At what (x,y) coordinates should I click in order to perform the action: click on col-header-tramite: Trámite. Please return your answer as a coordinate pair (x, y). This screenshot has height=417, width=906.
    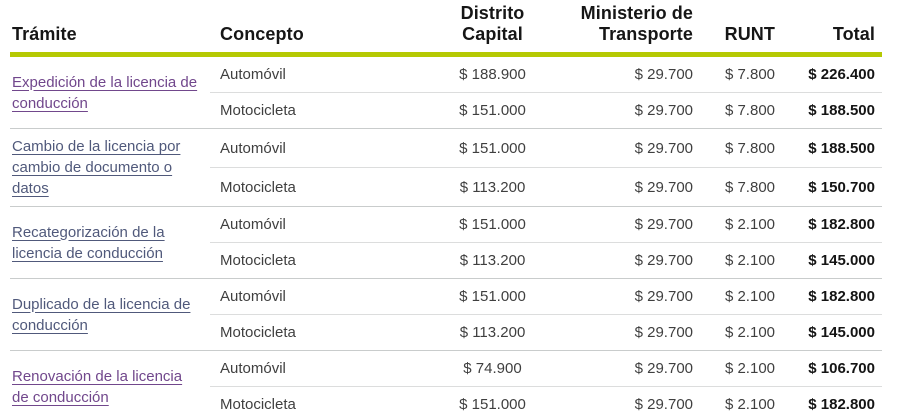
    Looking at the image, I should click on (110, 28).